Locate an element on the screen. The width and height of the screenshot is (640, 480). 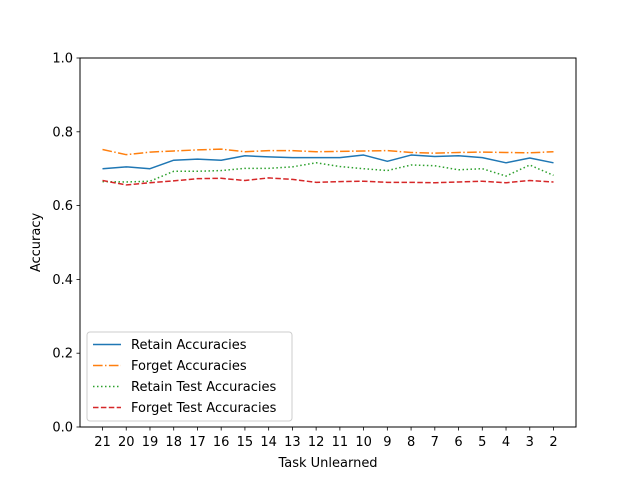
y-tick-label: 0.2 is located at coordinates (62, 354).